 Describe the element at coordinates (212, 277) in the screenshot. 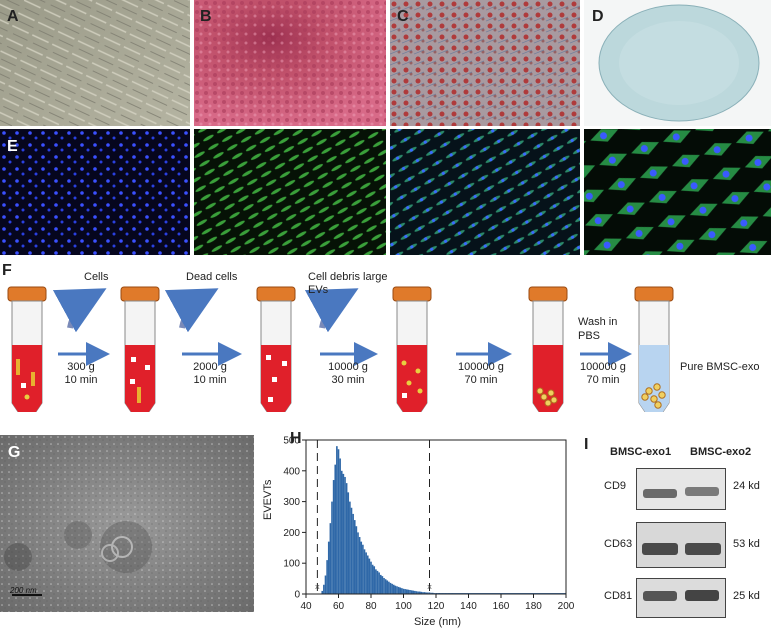

I see `removed-label-dead-cells: Dead cells` at that location.